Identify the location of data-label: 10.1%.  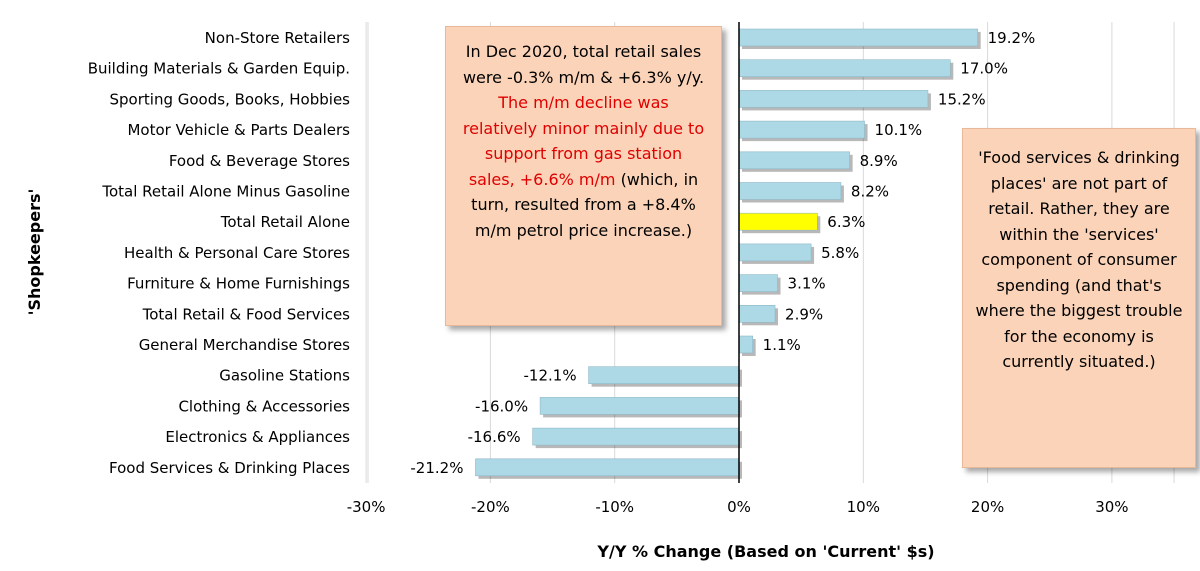
(899, 130).